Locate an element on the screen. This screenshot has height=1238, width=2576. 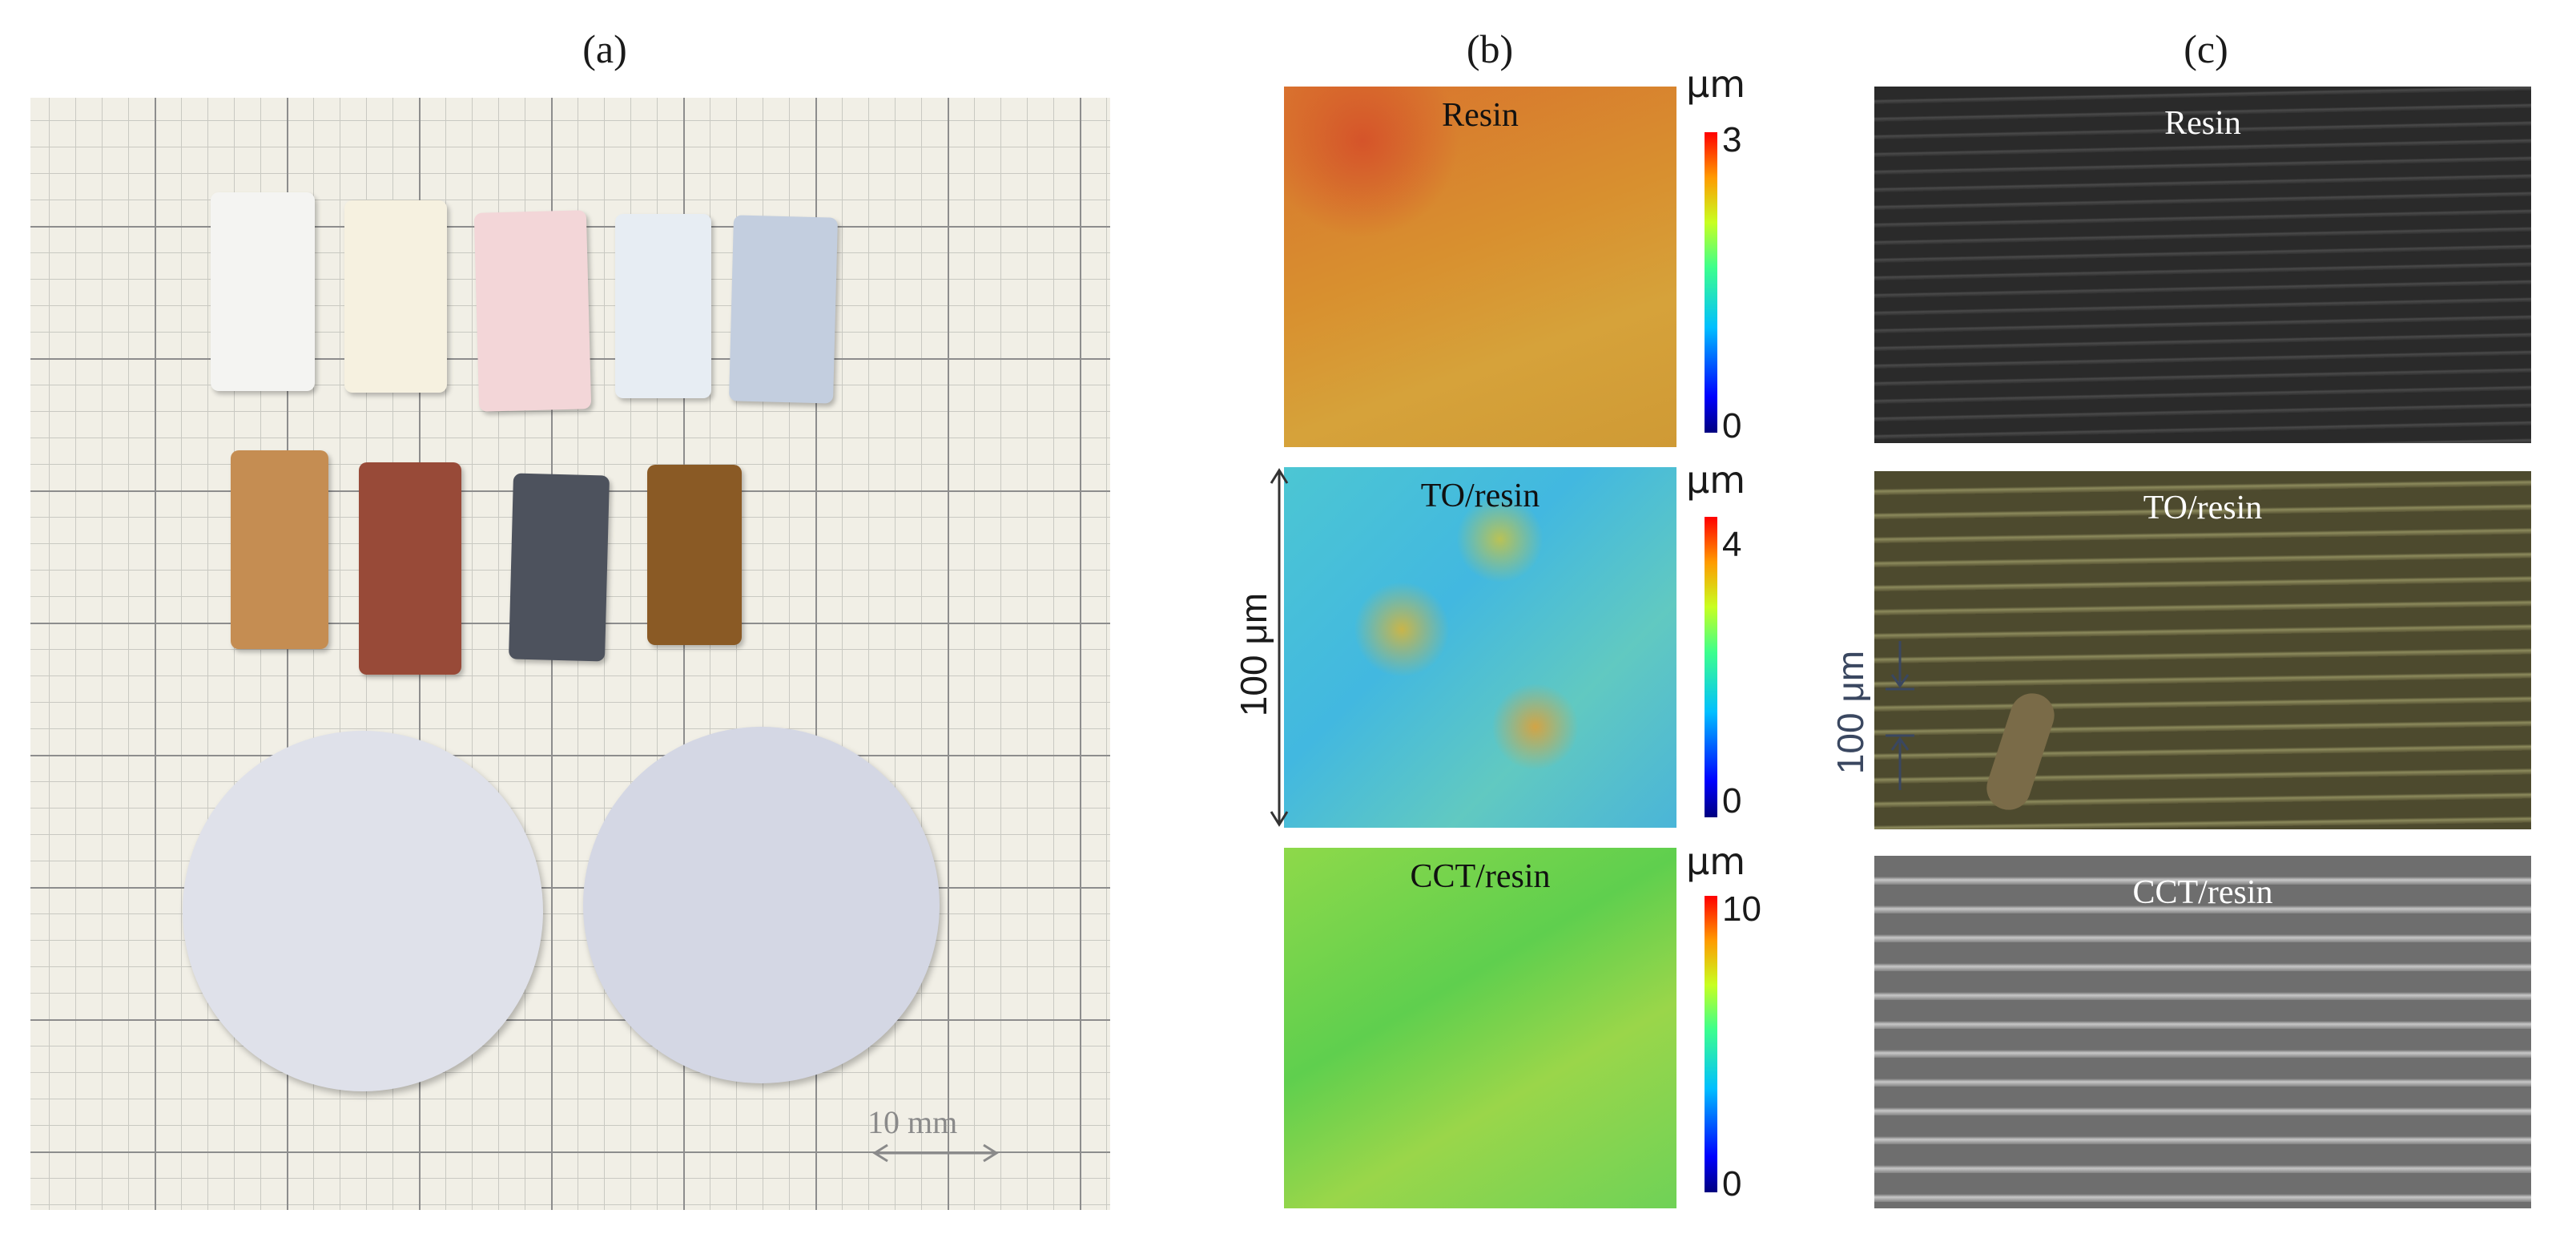
sample-cct-resin is located at coordinates (559, 567).